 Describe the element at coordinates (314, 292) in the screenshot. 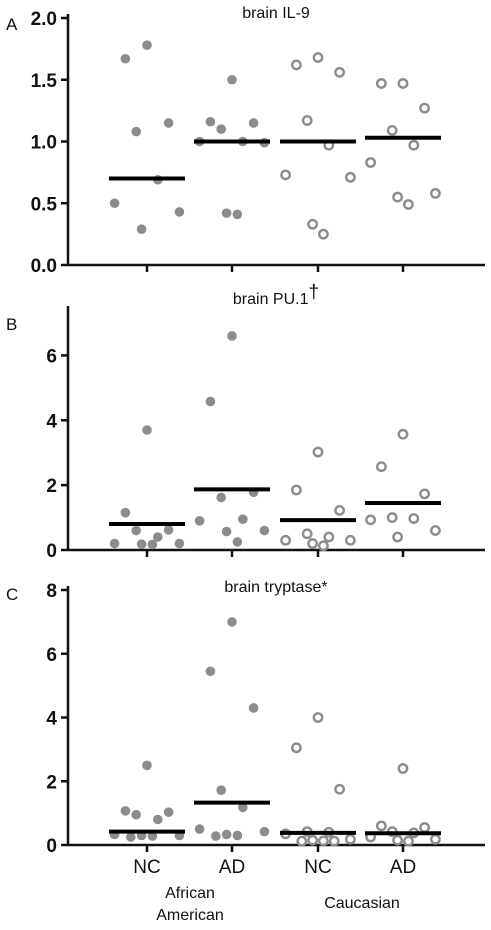

I see `title-dagger: †` at that location.